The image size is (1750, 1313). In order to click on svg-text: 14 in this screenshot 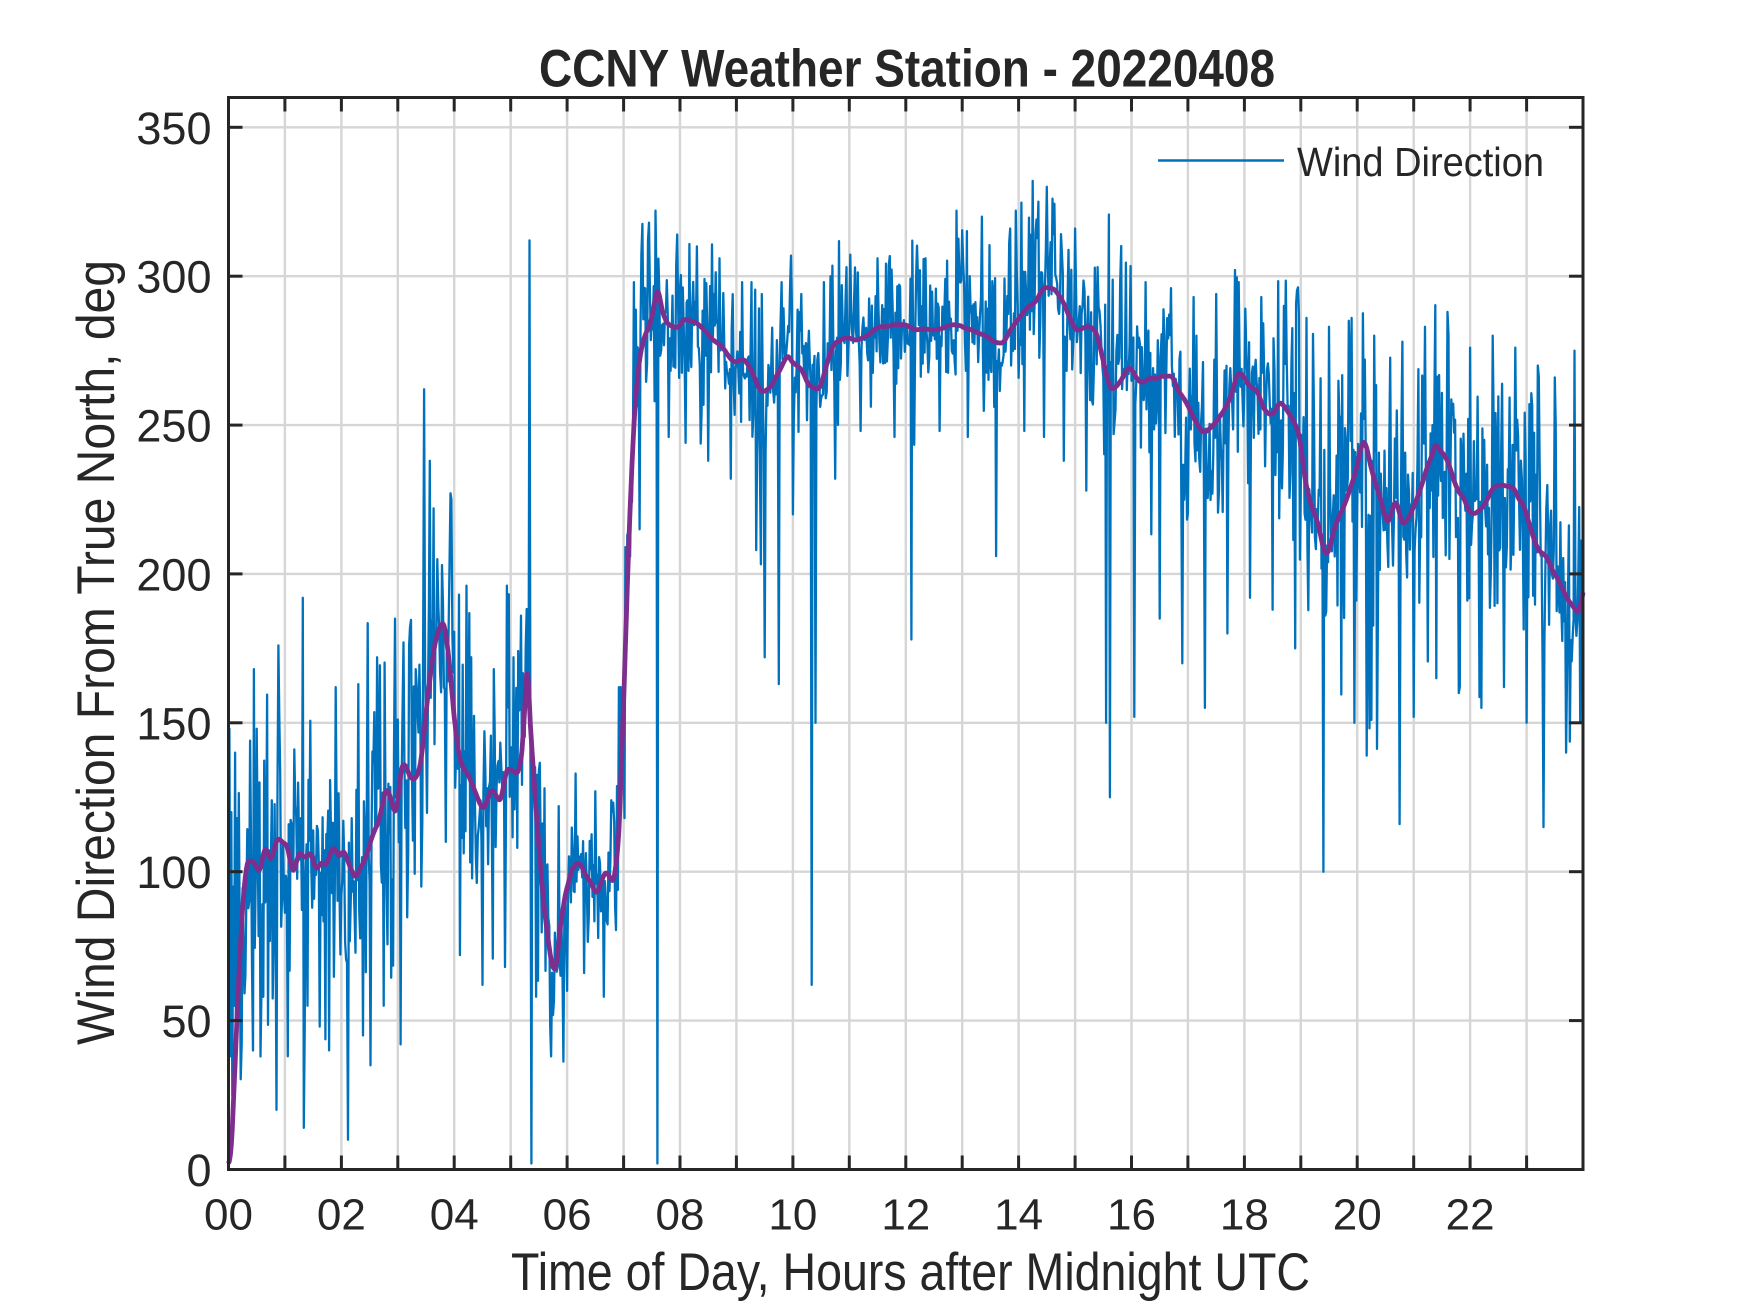, I will do `click(1018, 1215)`.